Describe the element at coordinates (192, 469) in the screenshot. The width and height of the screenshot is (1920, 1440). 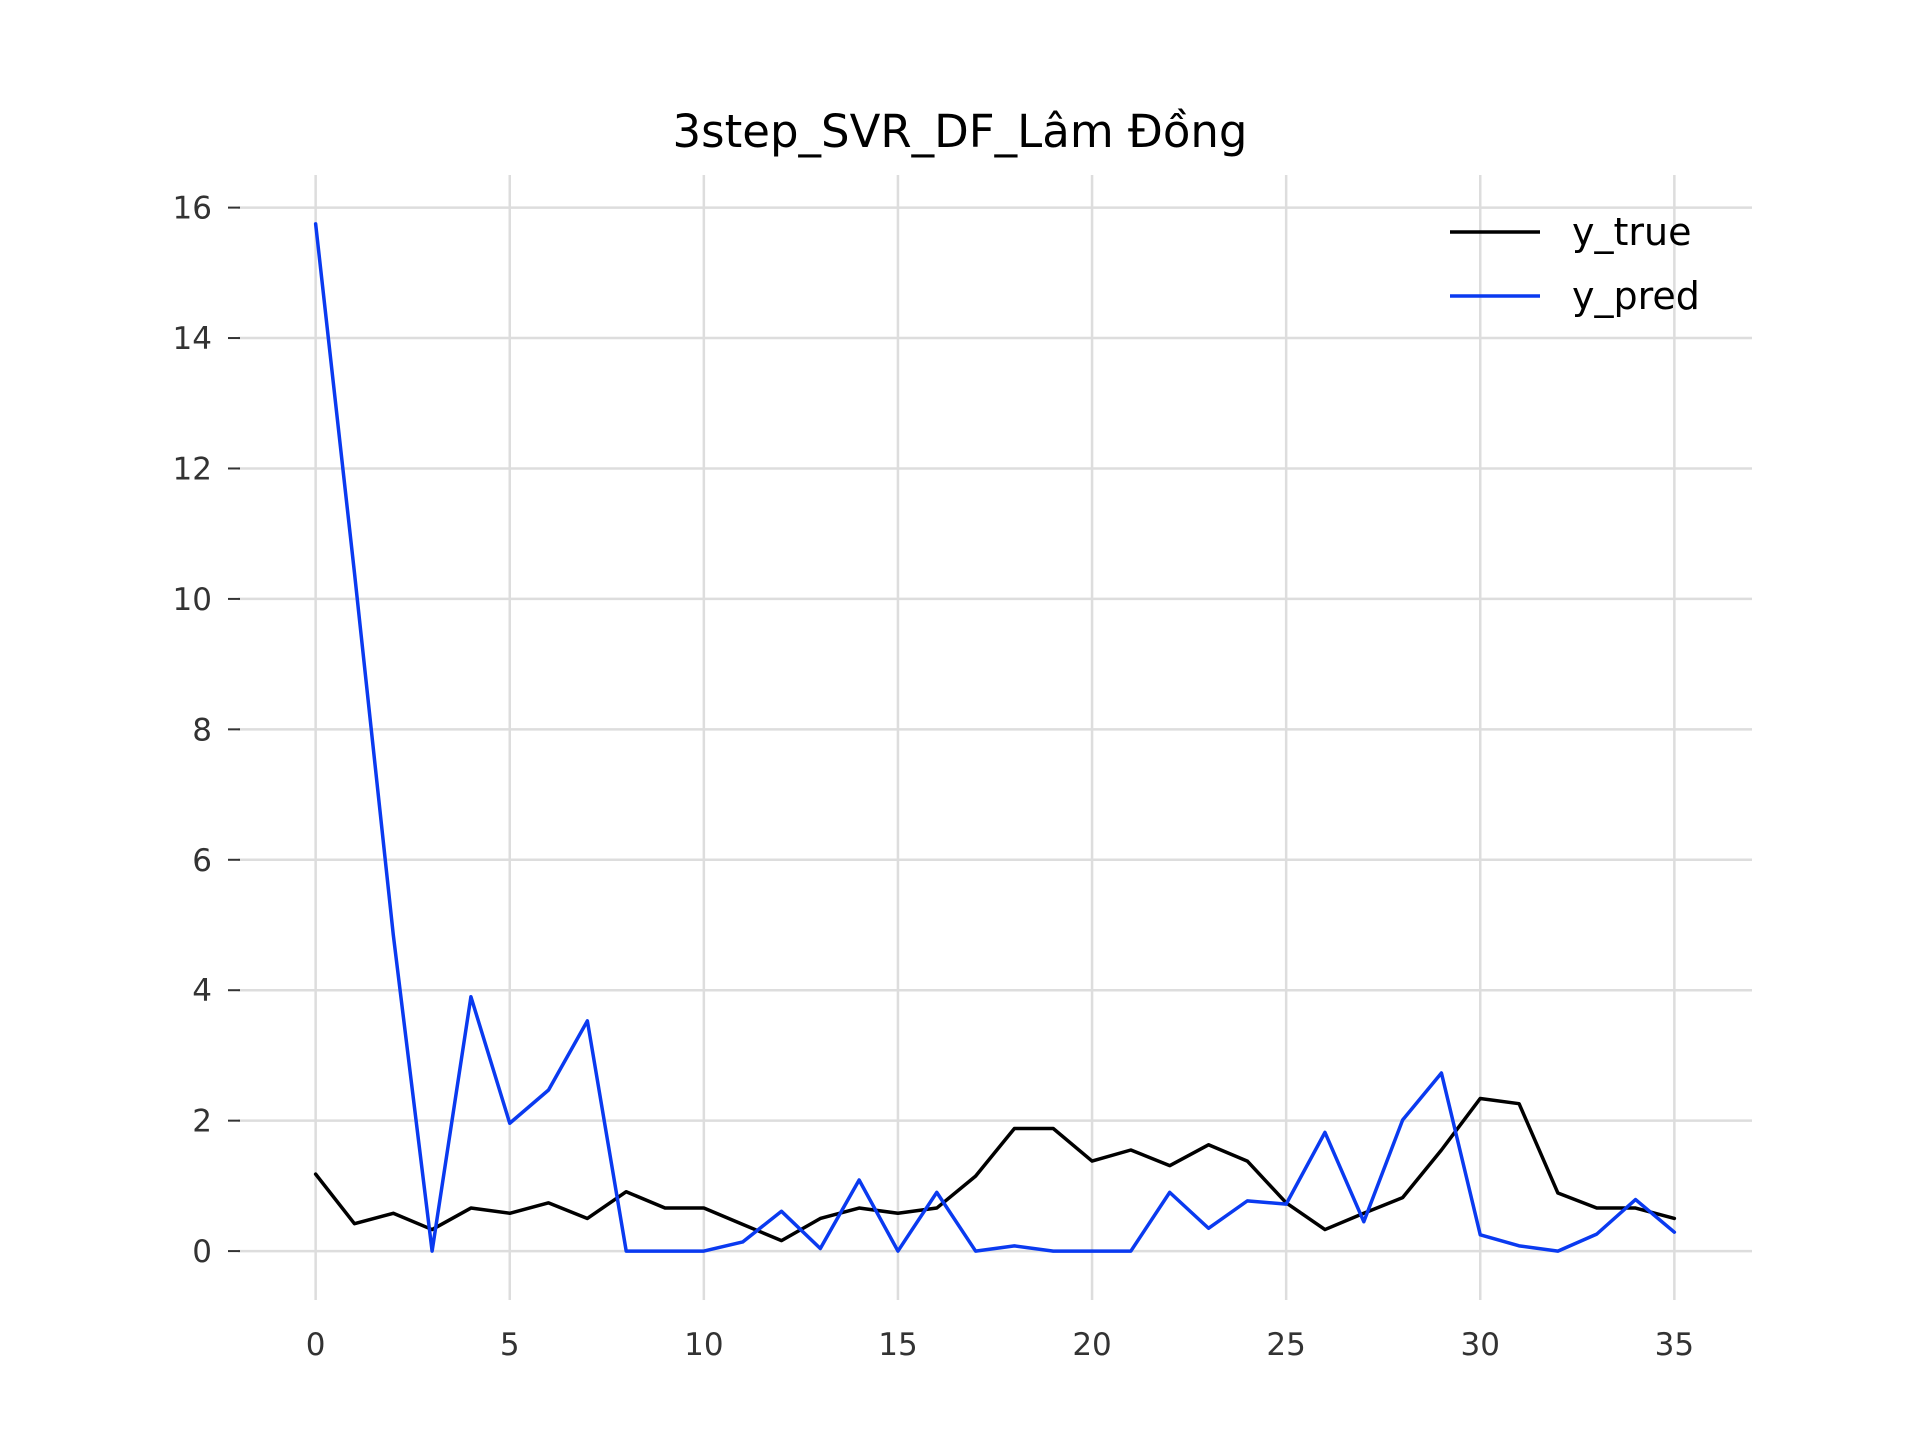
I see `y-tick-label: 12` at that location.